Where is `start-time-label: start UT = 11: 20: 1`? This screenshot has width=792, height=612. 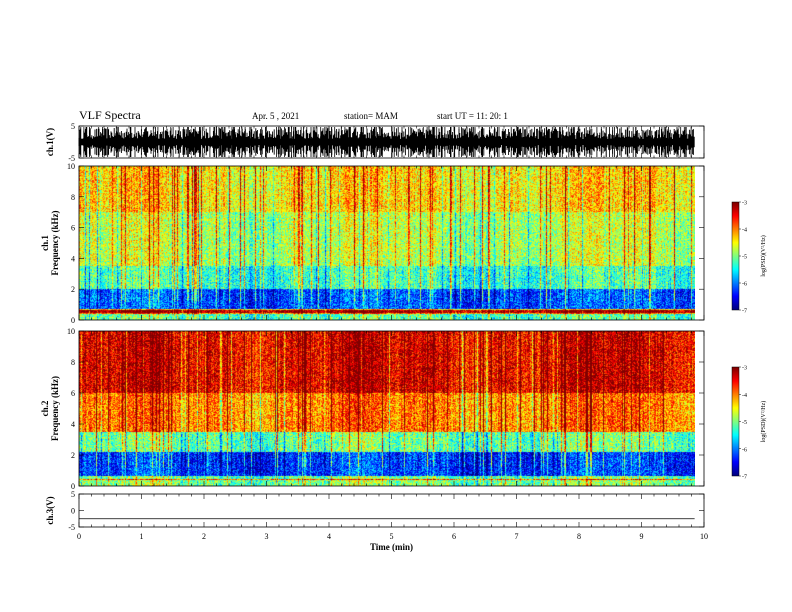 start-time-label: start UT = 11: 20: 1 is located at coordinates (472, 116).